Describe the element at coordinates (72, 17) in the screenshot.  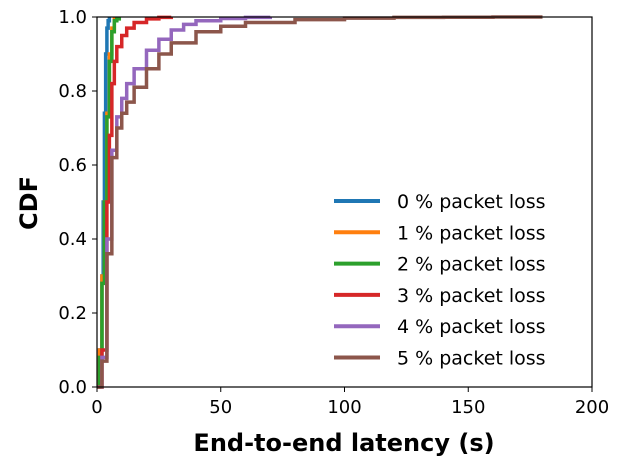
I see `y-tick-label: 1.0` at that location.